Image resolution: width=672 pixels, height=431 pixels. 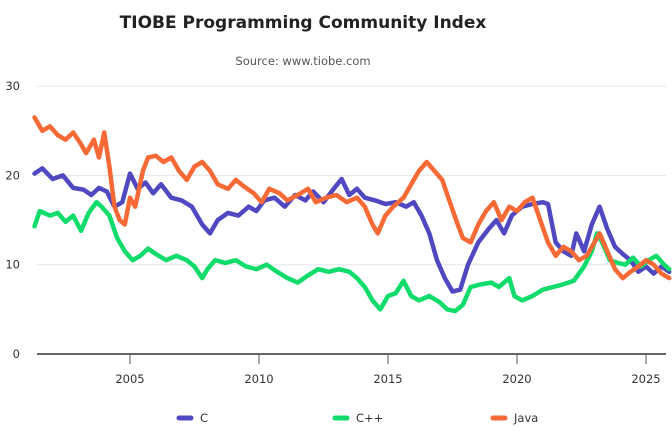 I want to click on legend-label: C++, so click(x=369, y=418).